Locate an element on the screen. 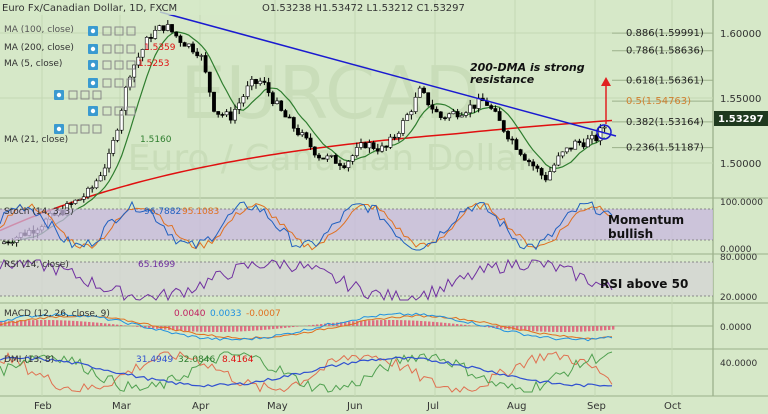  legend-buttons is located at coordinates (95, 80).